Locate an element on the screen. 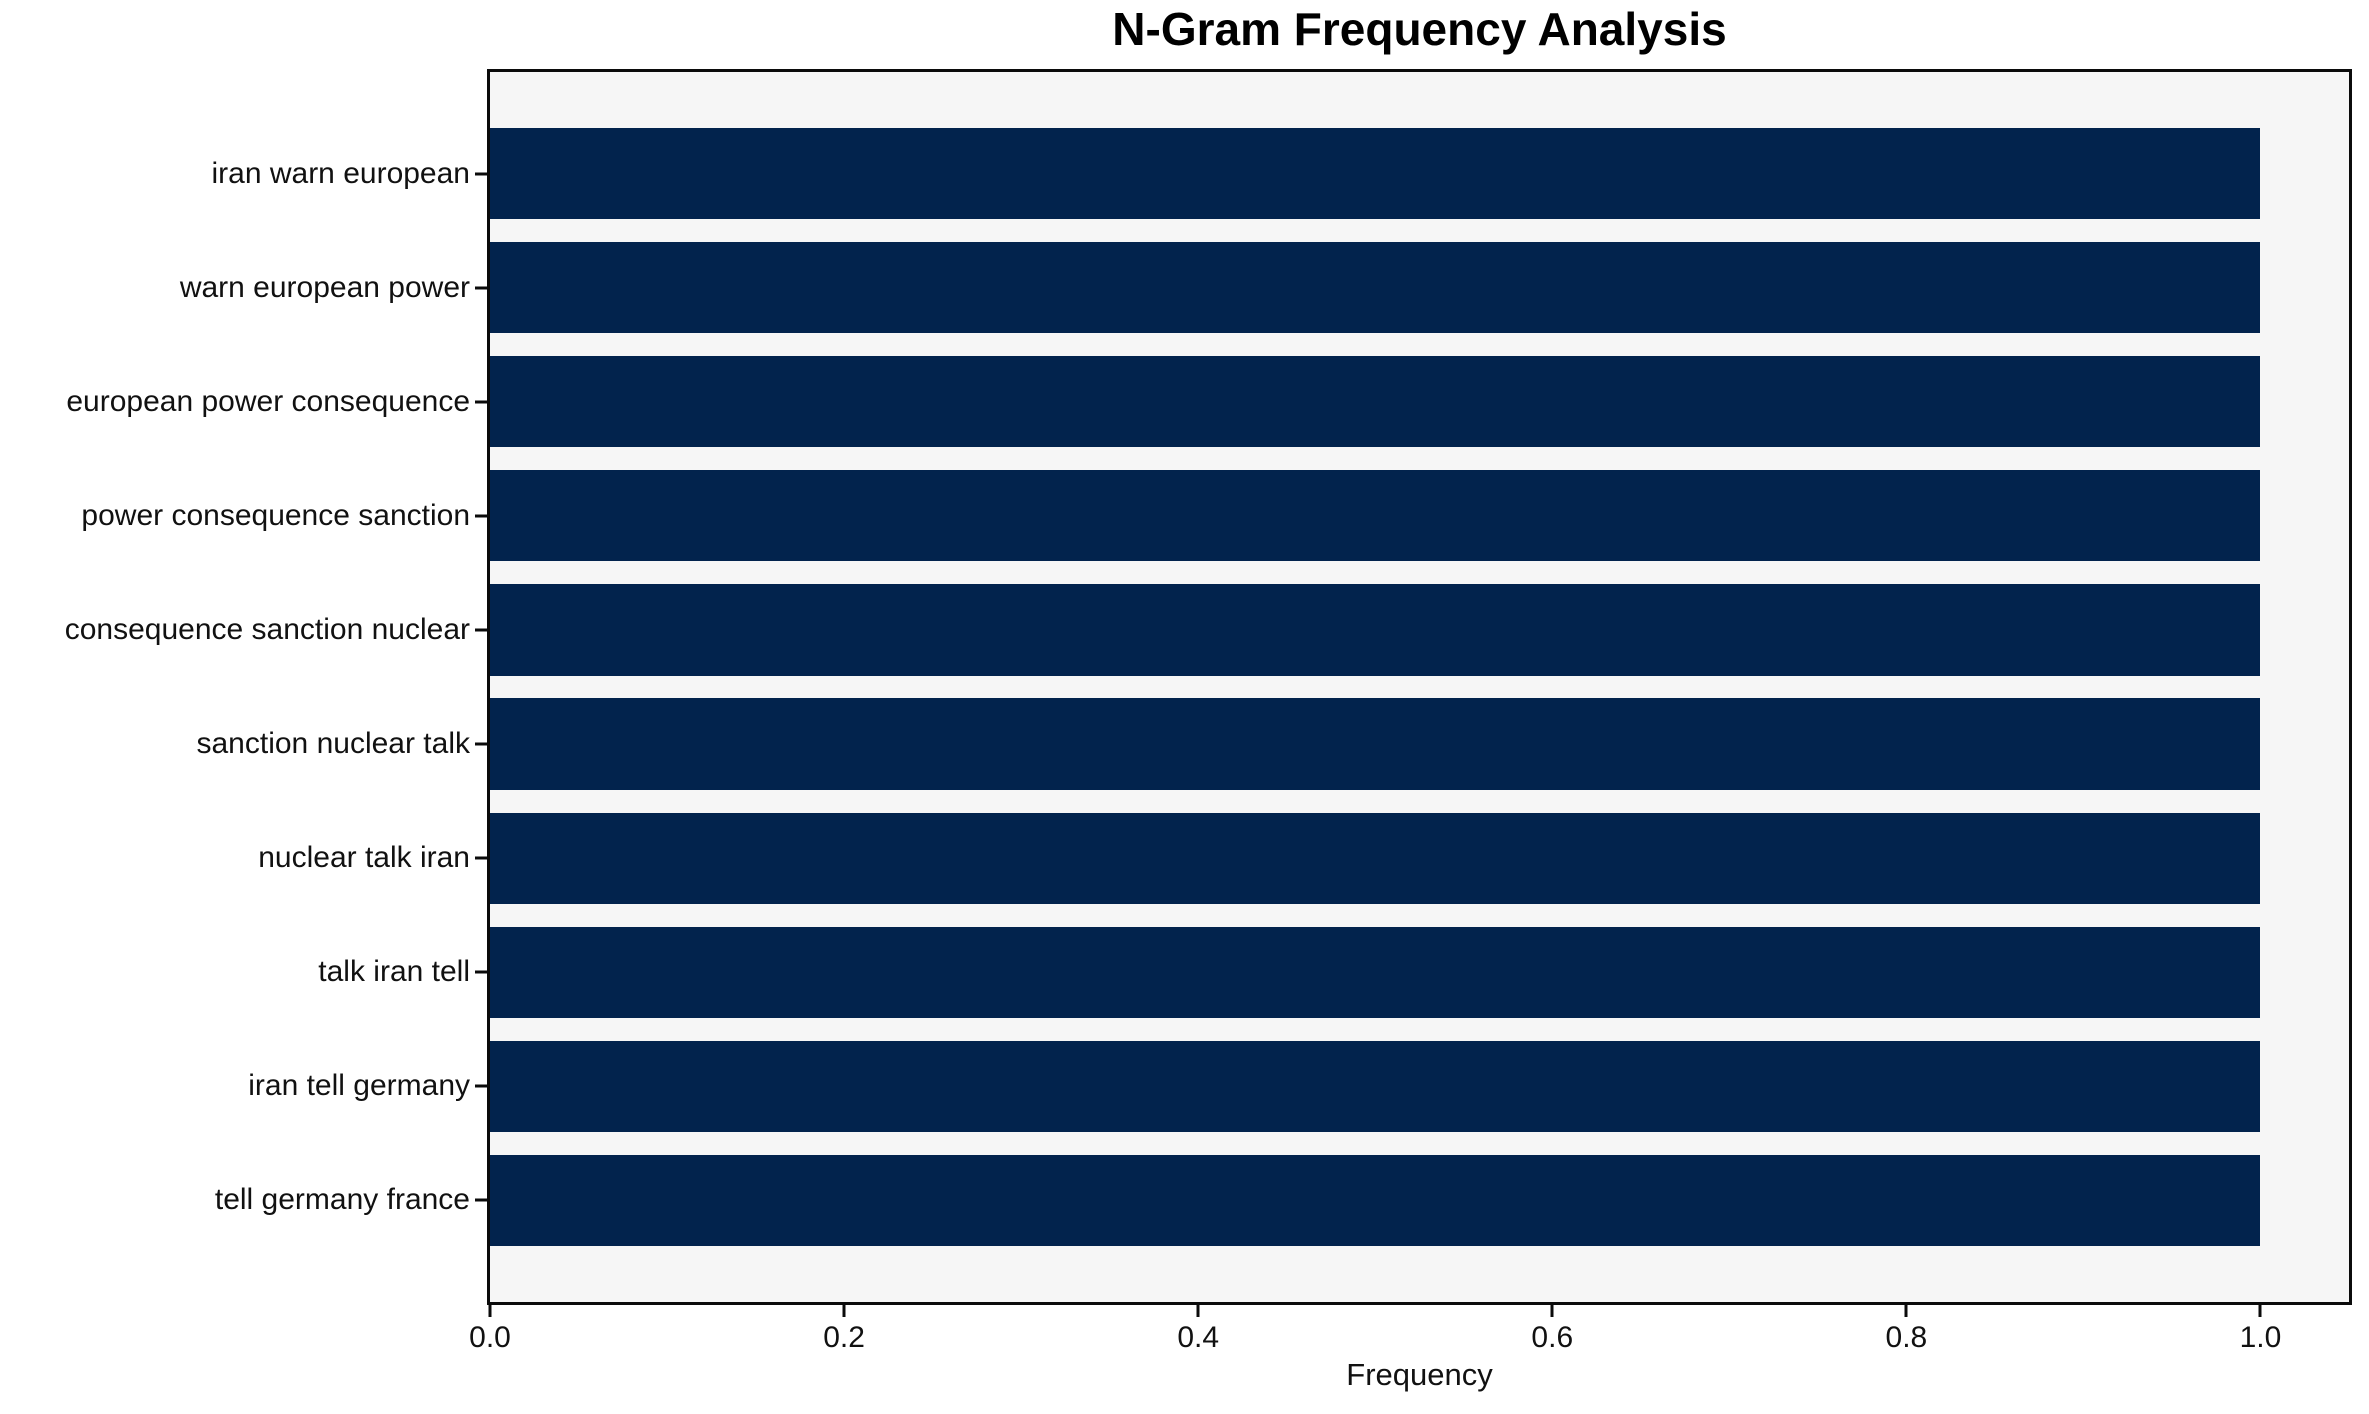 Image resolution: width=2369 pixels, height=1414 pixels. x-axis-tick-label: 0.4 is located at coordinates (1198, 1337).